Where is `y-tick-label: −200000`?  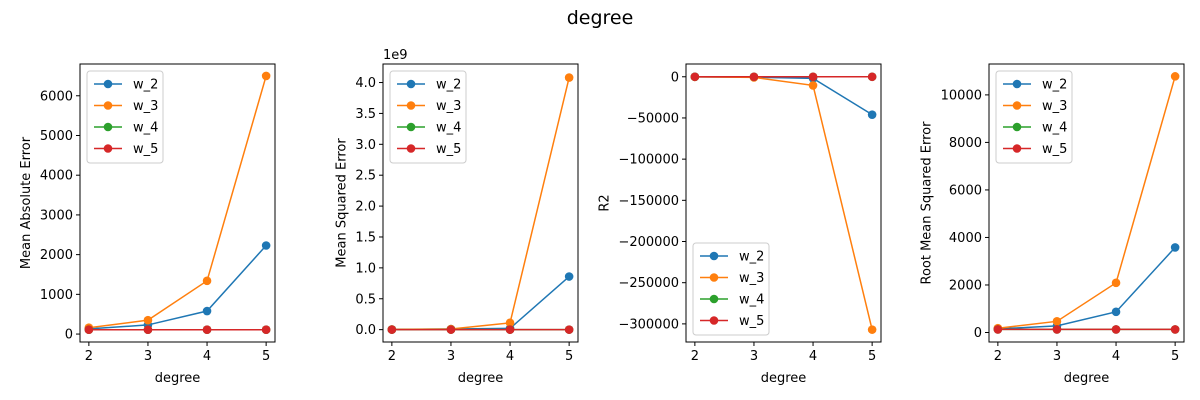
y-tick-label: −200000 is located at coordinates (648, 242).